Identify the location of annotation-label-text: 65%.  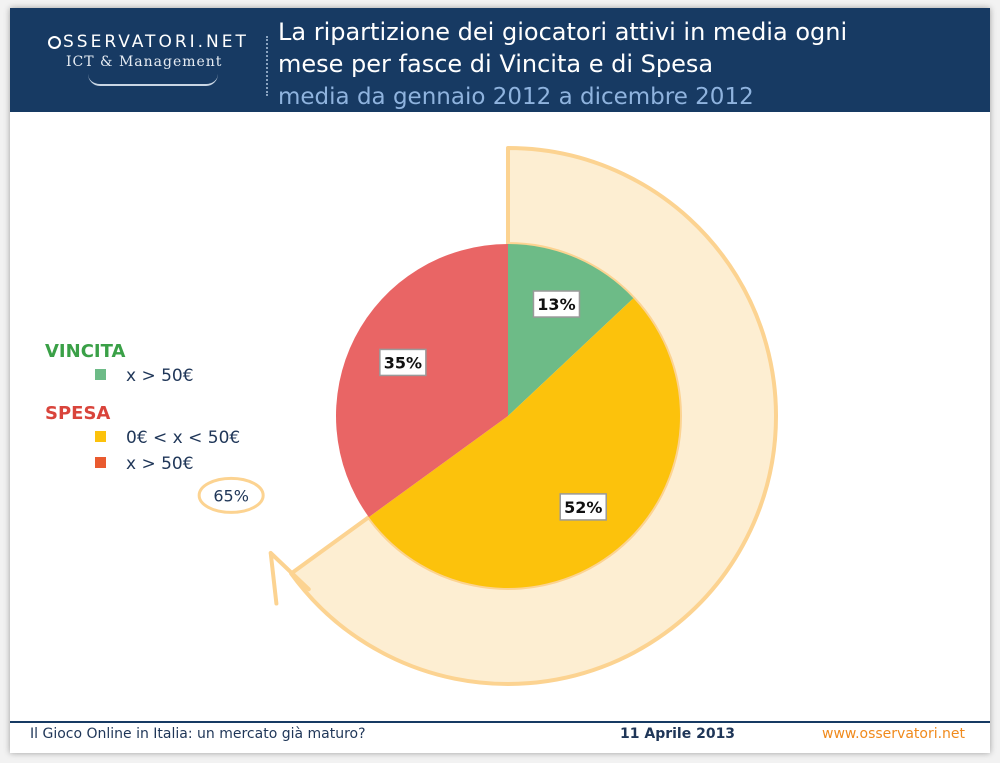
(231, 495).